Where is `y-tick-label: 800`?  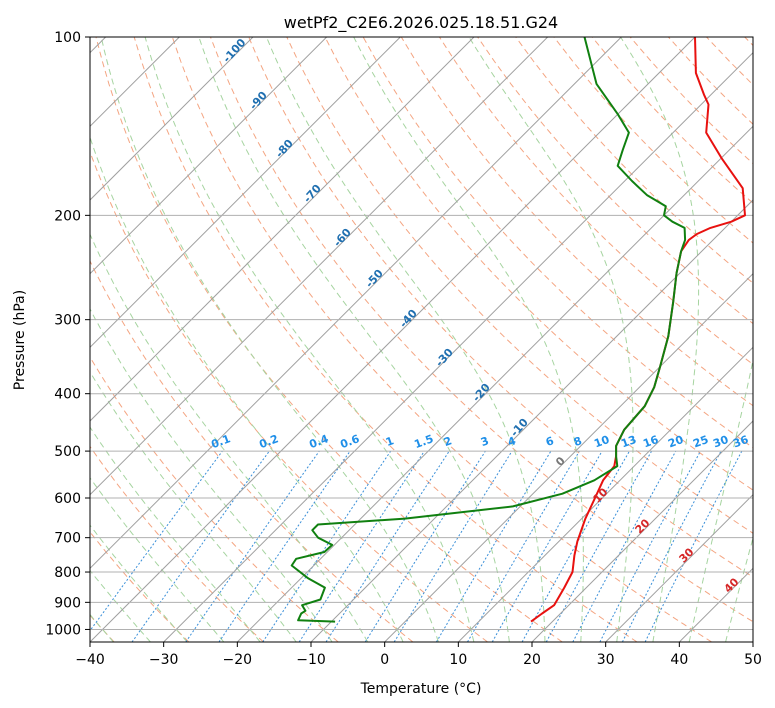 y-tick-label: 800 is located at coordinates (67, 573).